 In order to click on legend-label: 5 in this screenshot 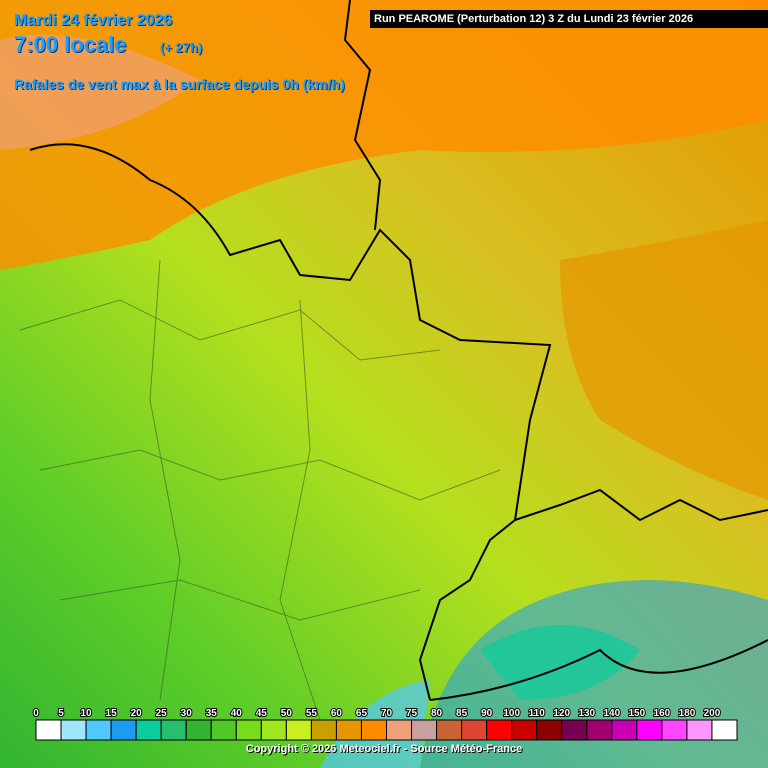, I will do `click(61, 713)`.